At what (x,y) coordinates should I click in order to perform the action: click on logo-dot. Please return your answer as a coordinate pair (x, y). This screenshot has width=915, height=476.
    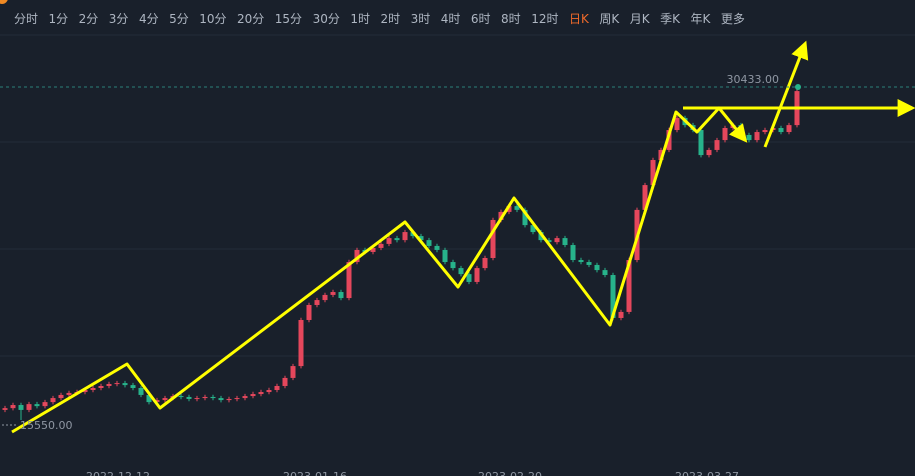
    Looking at the image, I should click on (4, 2).